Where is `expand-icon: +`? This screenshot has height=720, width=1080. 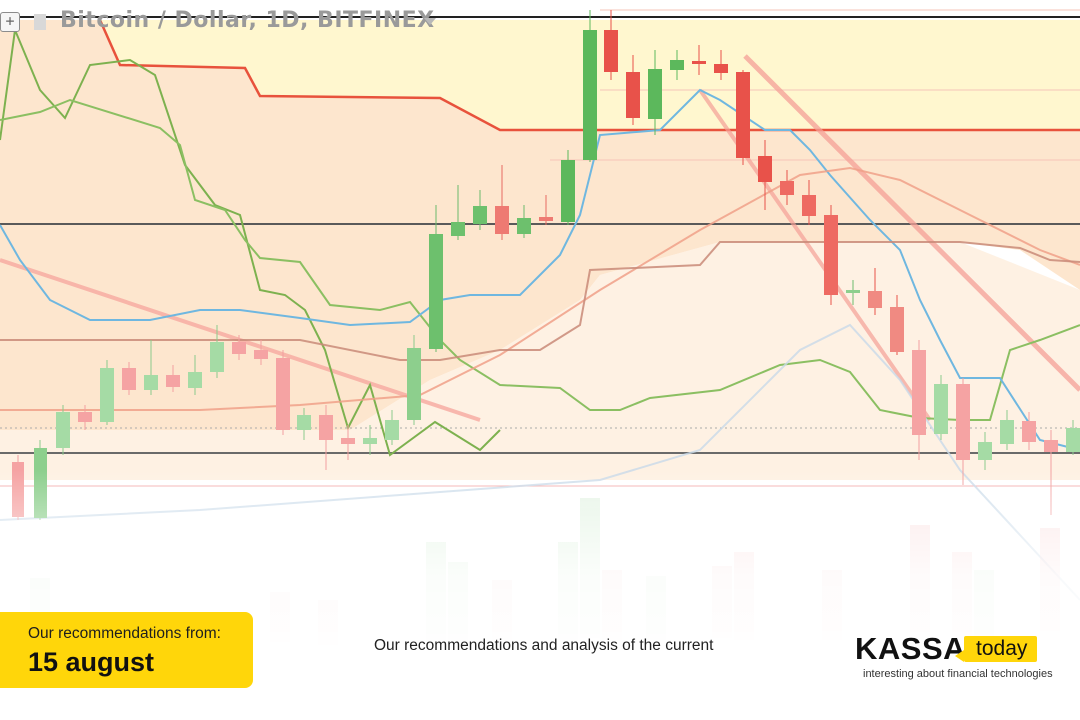 expand-icon: + is located at coordinates (10, 22).